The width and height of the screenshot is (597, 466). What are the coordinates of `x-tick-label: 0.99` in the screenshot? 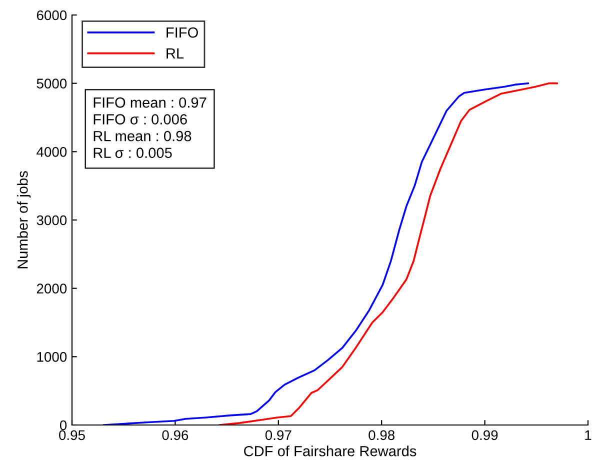 It's located at (485, 435).